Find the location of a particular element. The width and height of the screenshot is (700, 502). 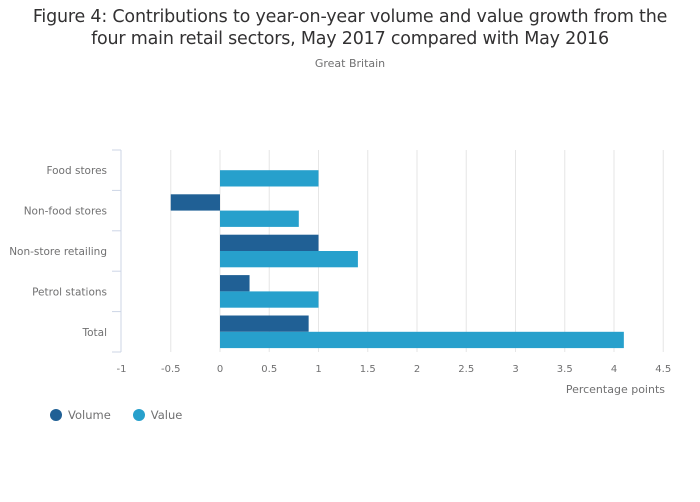

category-label: Total is located at coordinates (94, 333).